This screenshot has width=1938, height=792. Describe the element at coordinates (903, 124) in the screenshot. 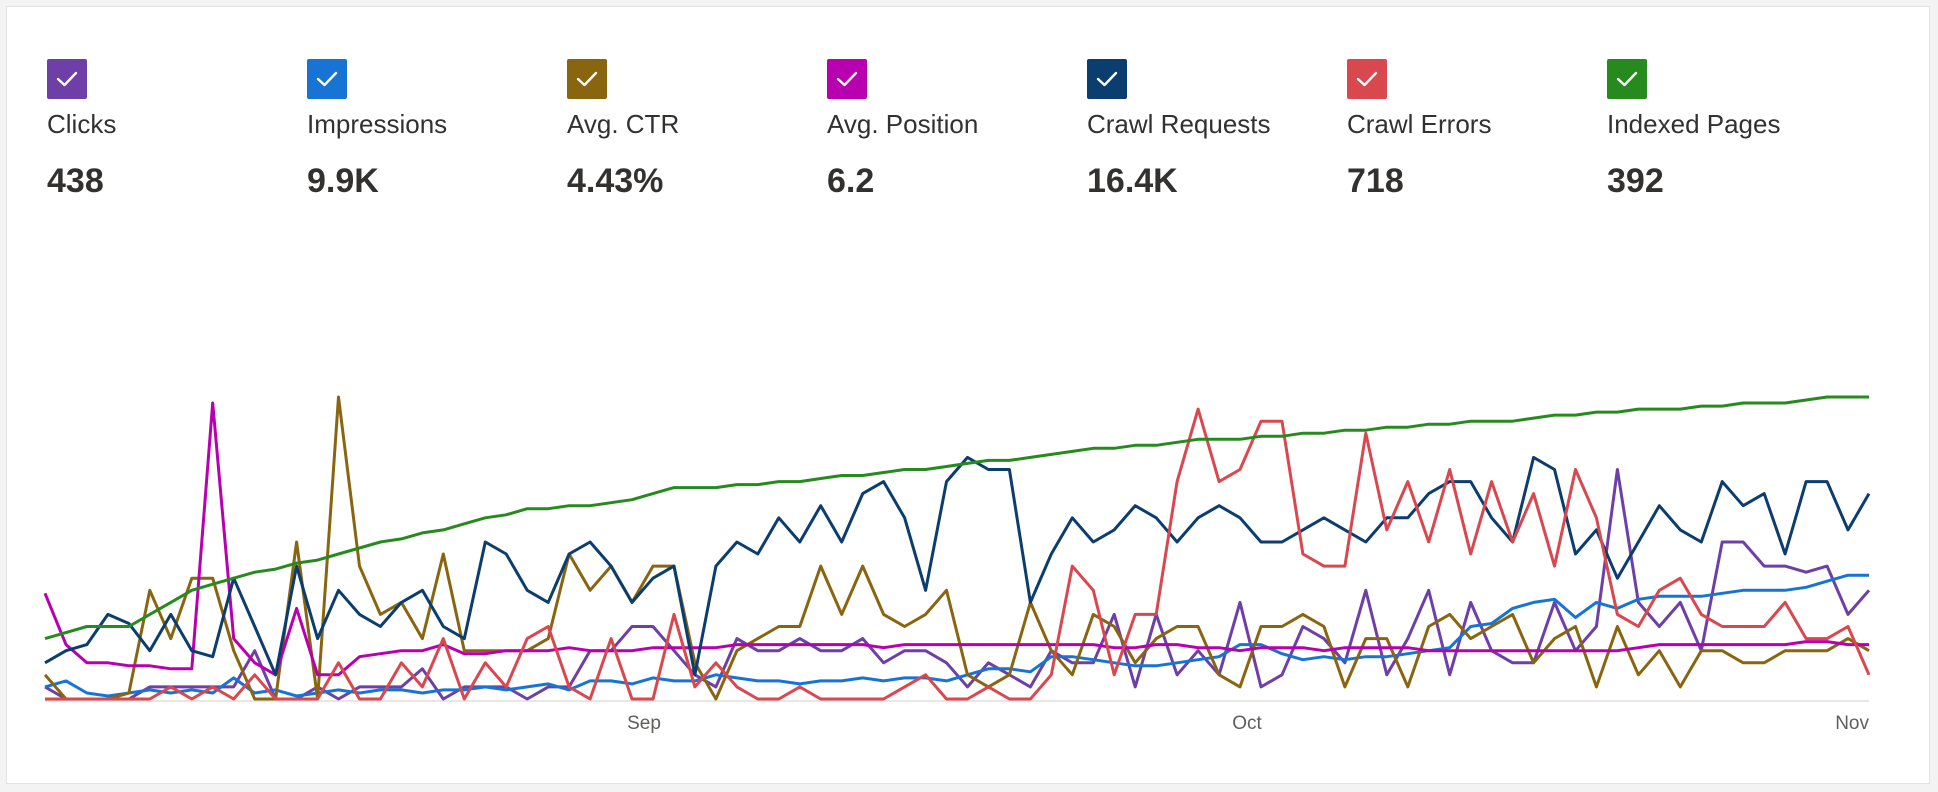

I see `metric-label: Avg. Position` at that location.